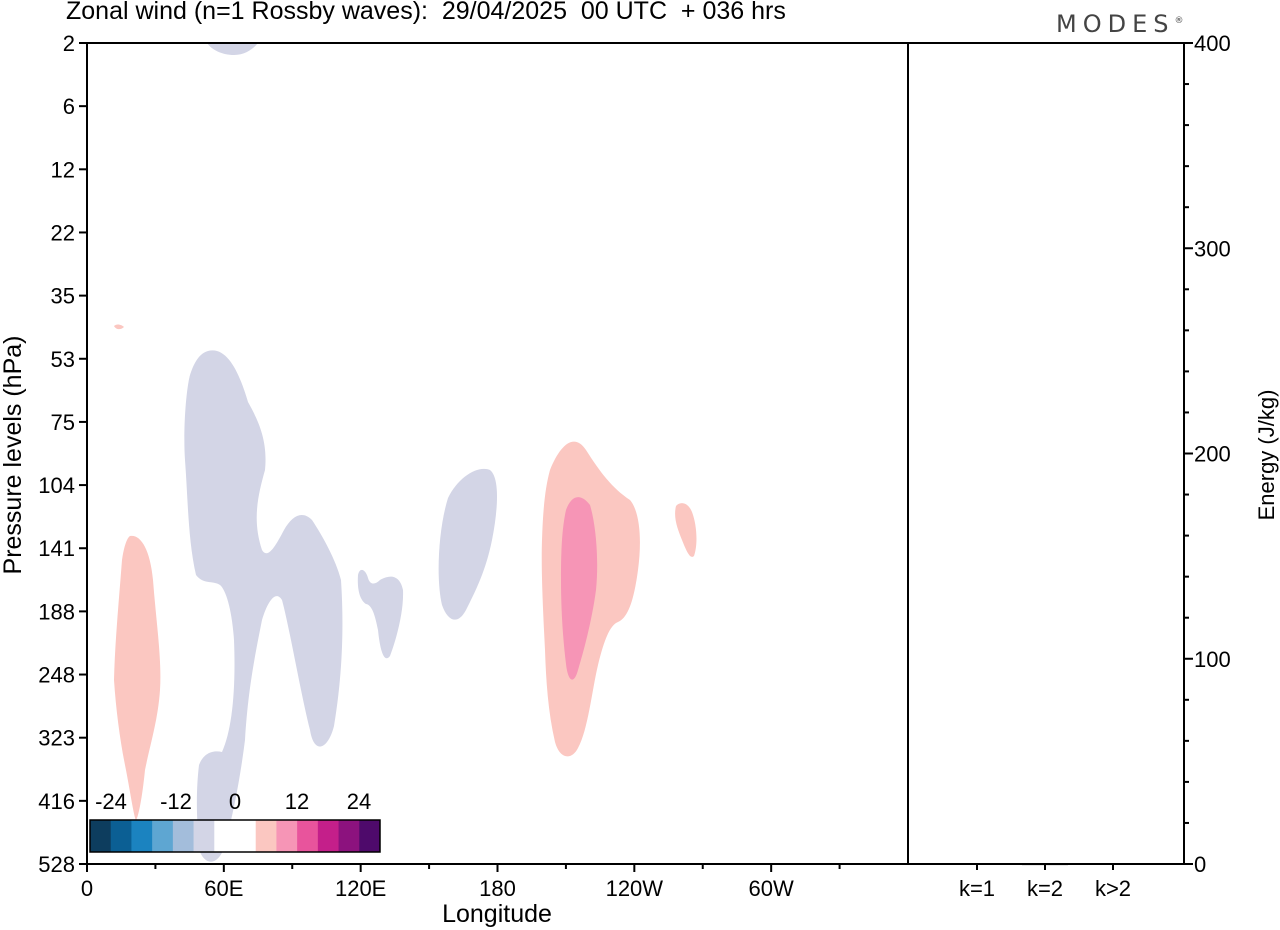 This screenshot has width=1280, height=930. Describe the element at coordinates (119, 327) in the screenshot. I see `wind-region-westerly-speck` at that location.